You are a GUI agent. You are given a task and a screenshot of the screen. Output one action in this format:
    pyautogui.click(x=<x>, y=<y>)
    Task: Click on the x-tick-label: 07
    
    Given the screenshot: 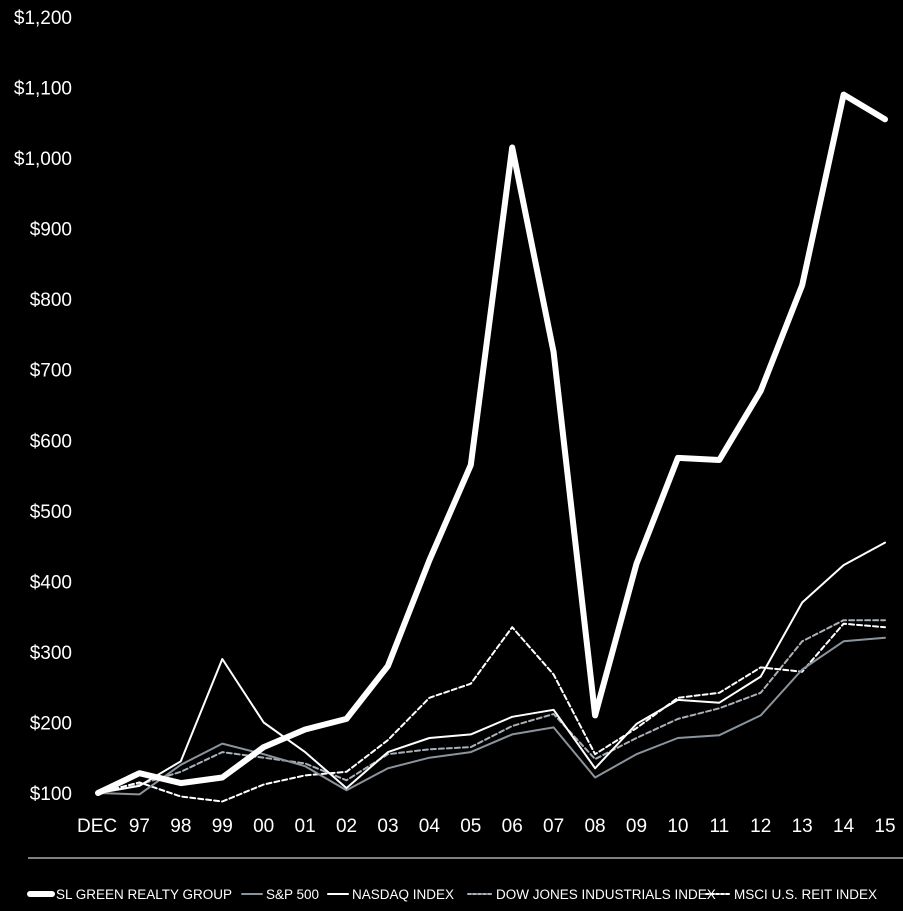 What is the action you would take?
    pyautogui.click(x=553, y=826)
    